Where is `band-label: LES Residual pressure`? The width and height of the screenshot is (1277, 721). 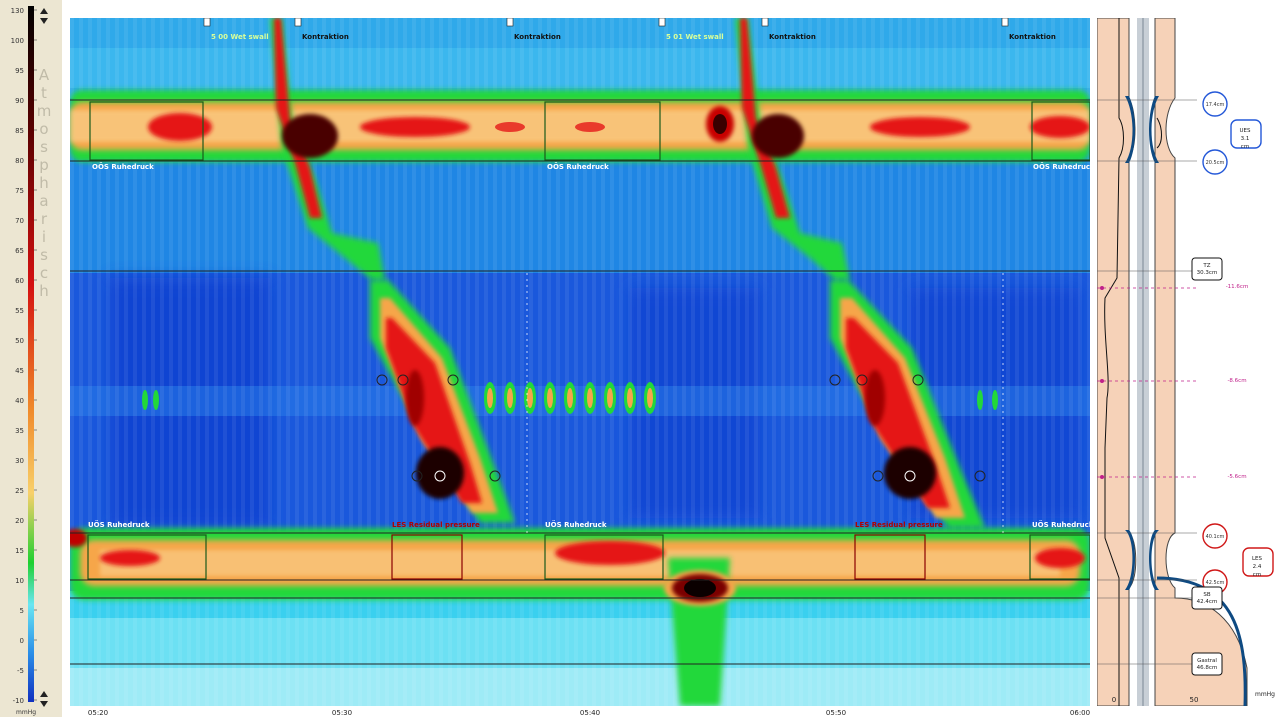 band-label: LES Residual pressure is located at coordinates (899, 525).